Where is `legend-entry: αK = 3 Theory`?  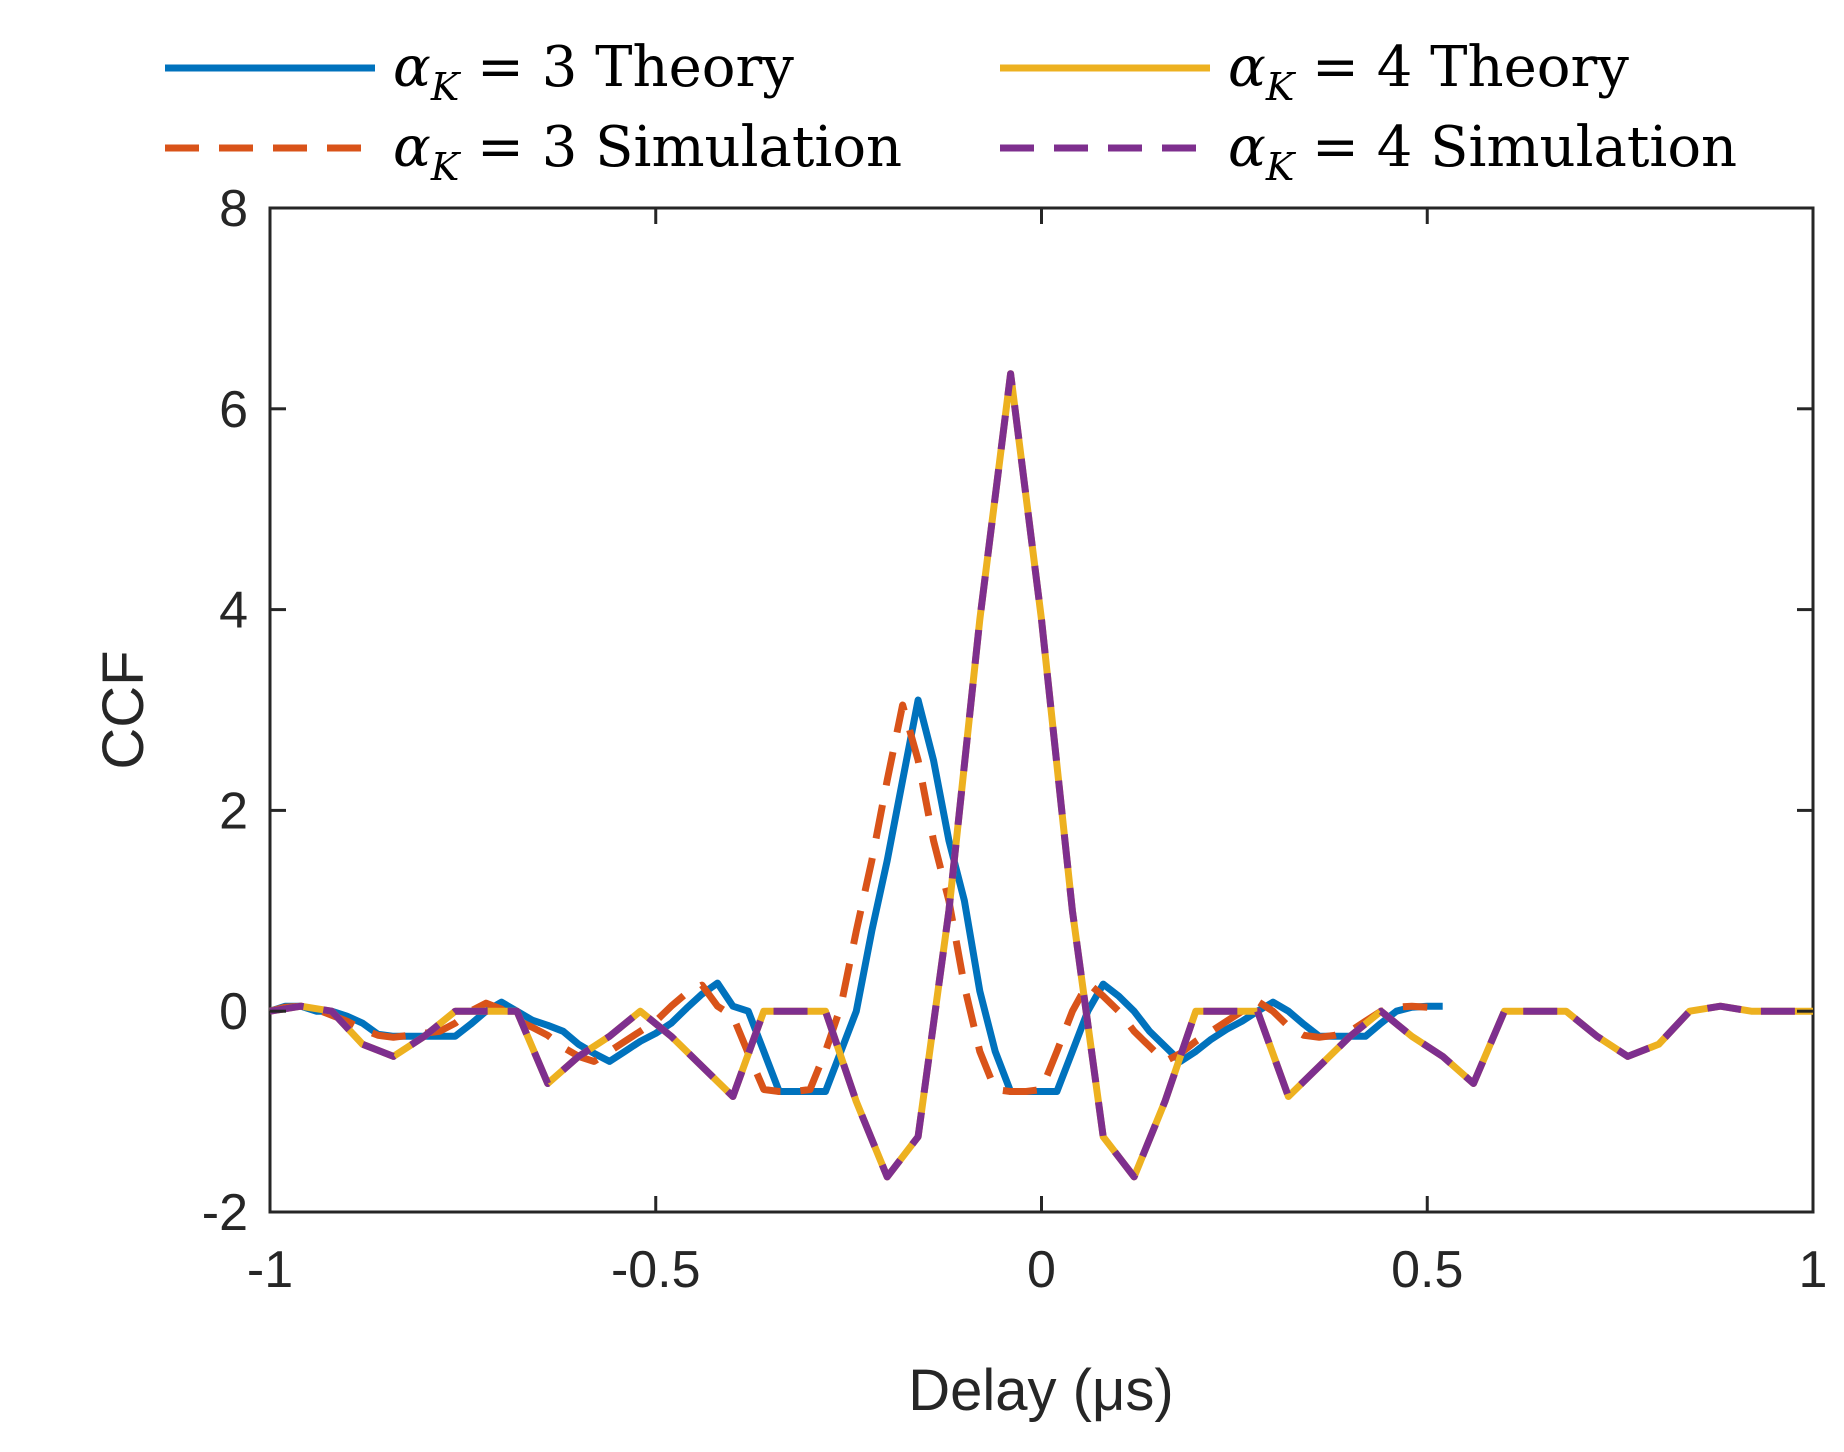 legend-entry: αK = 3 Theory is located at coordinates (479, 72).